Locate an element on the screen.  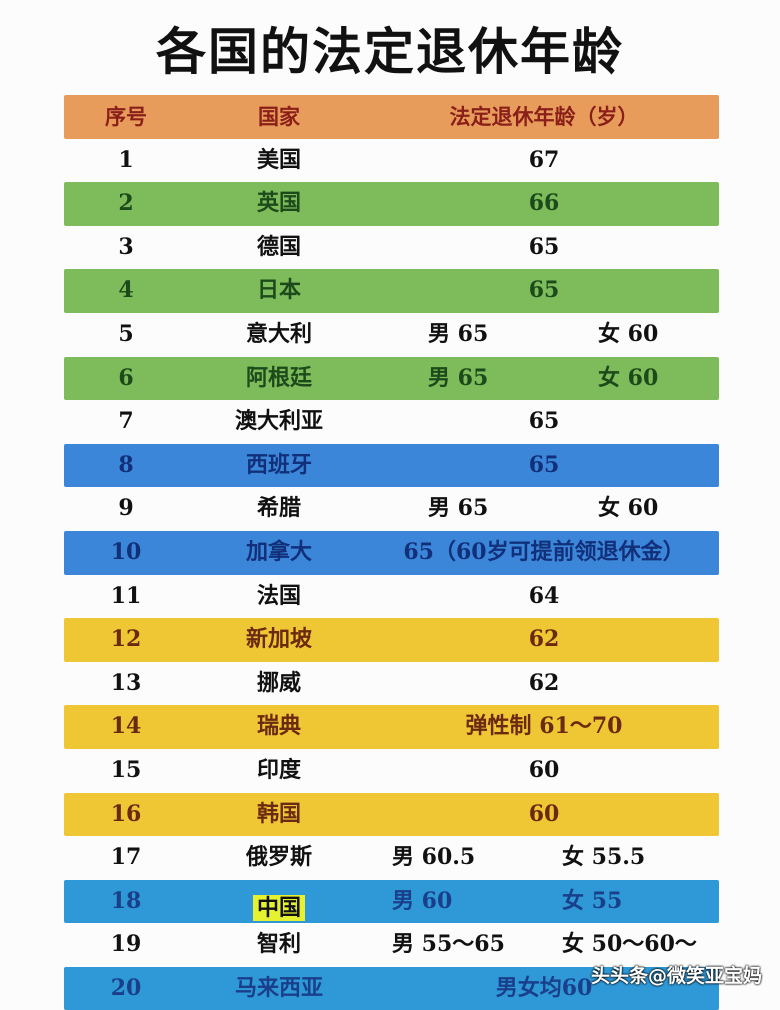
row-country: 美国 is located at coordinates (278, 159).